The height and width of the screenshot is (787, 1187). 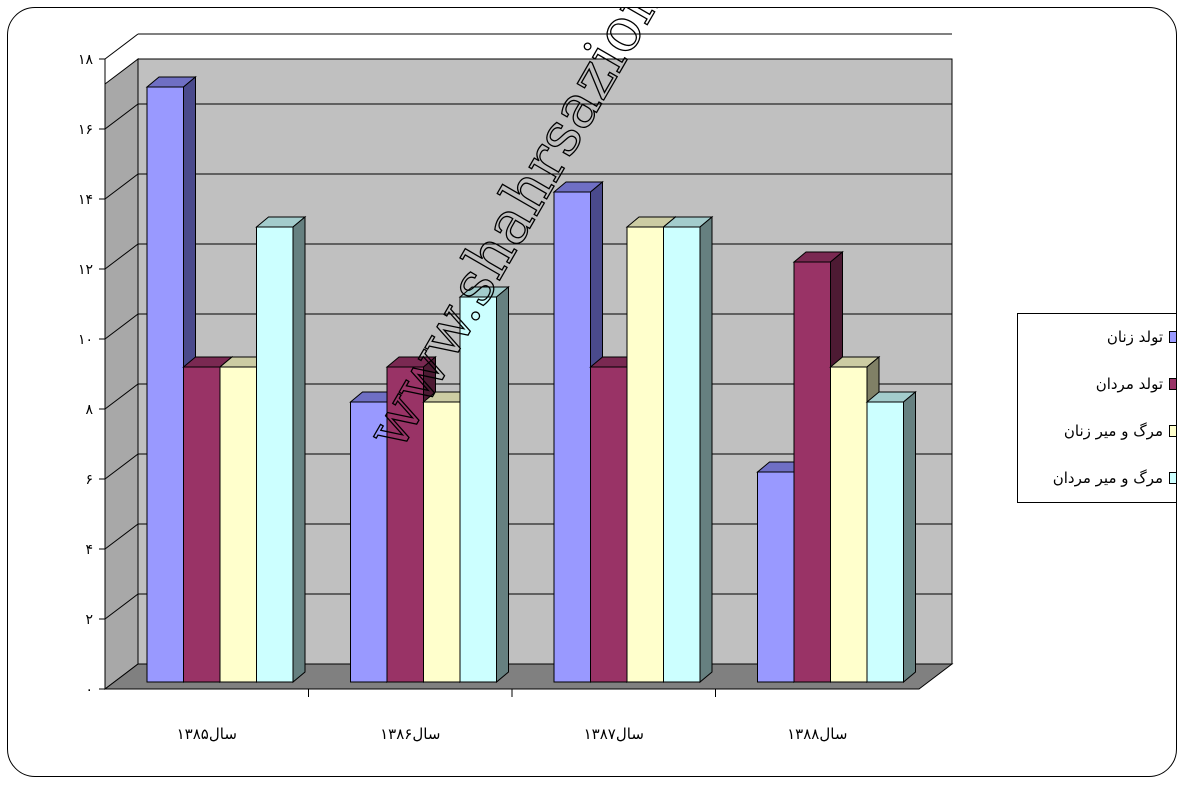 What do you see at coordinates (614, 734) in the screenshot?
I see `x-tick-label: سال۱۳۸۷` at bounding box center [614, 734].